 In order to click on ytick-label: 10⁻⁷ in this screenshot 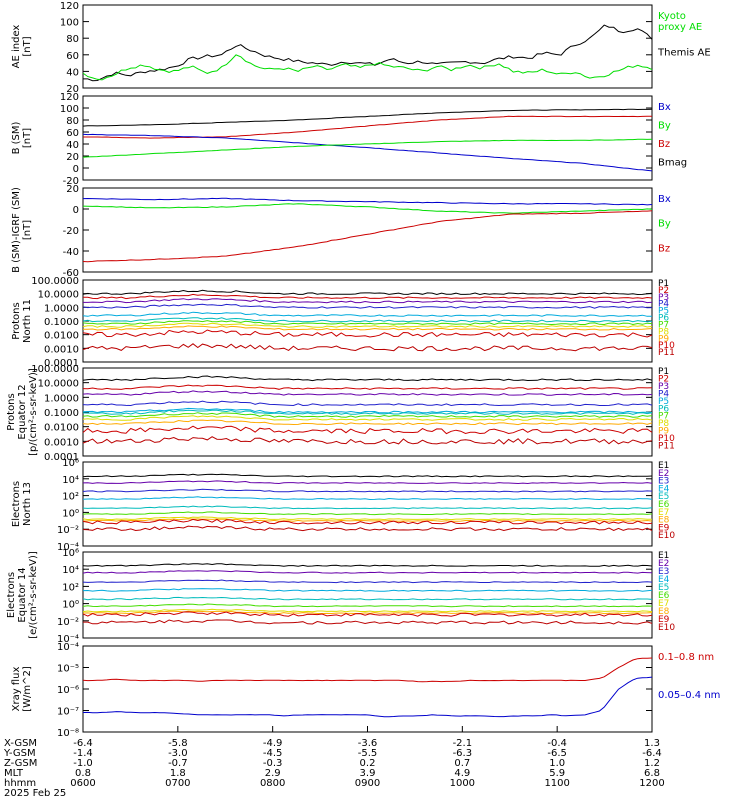, I will do `click(68, 712)`.